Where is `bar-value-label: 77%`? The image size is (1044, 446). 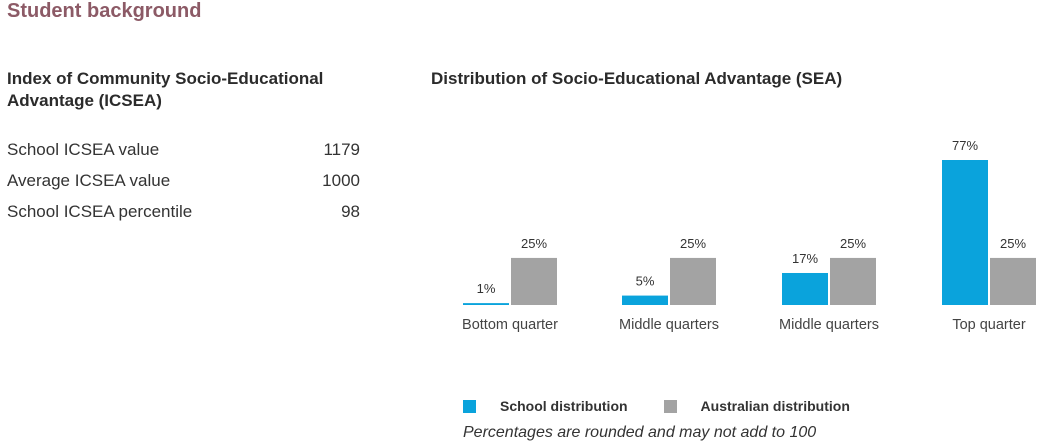
bar-value-label: 77% is located at coordinates (965, 145).